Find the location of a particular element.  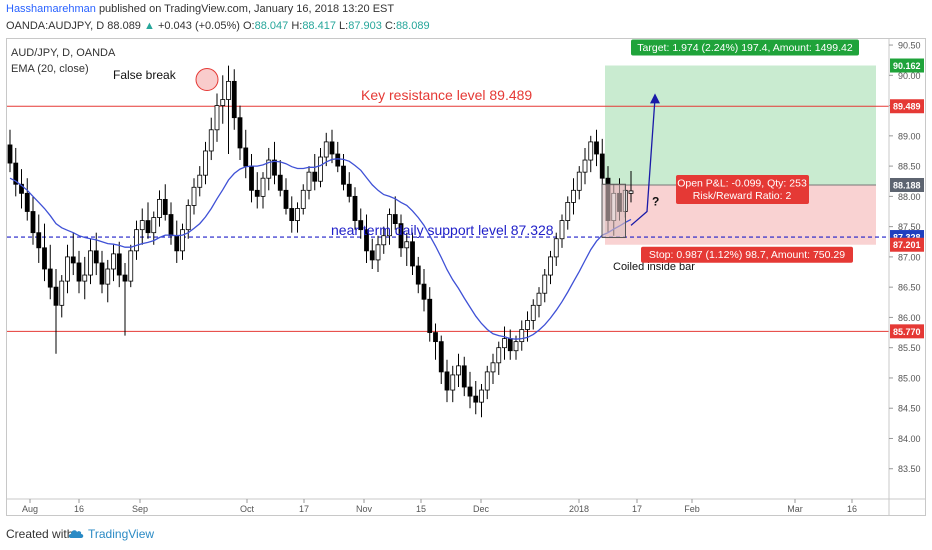

false-break-label: False break is located at coordinates (145, 75).